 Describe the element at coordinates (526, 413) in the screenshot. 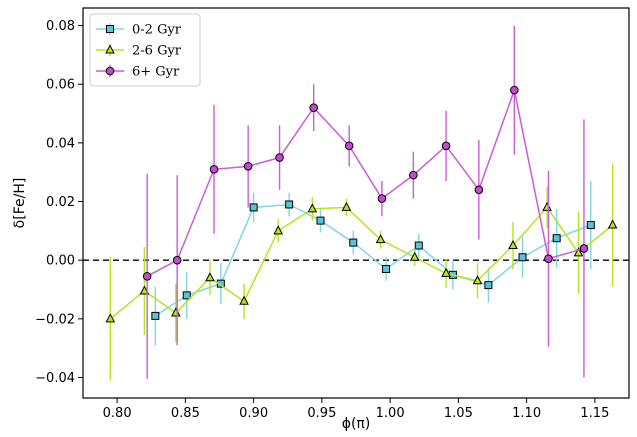

I see `x-tick-label: 1.10` at that location.